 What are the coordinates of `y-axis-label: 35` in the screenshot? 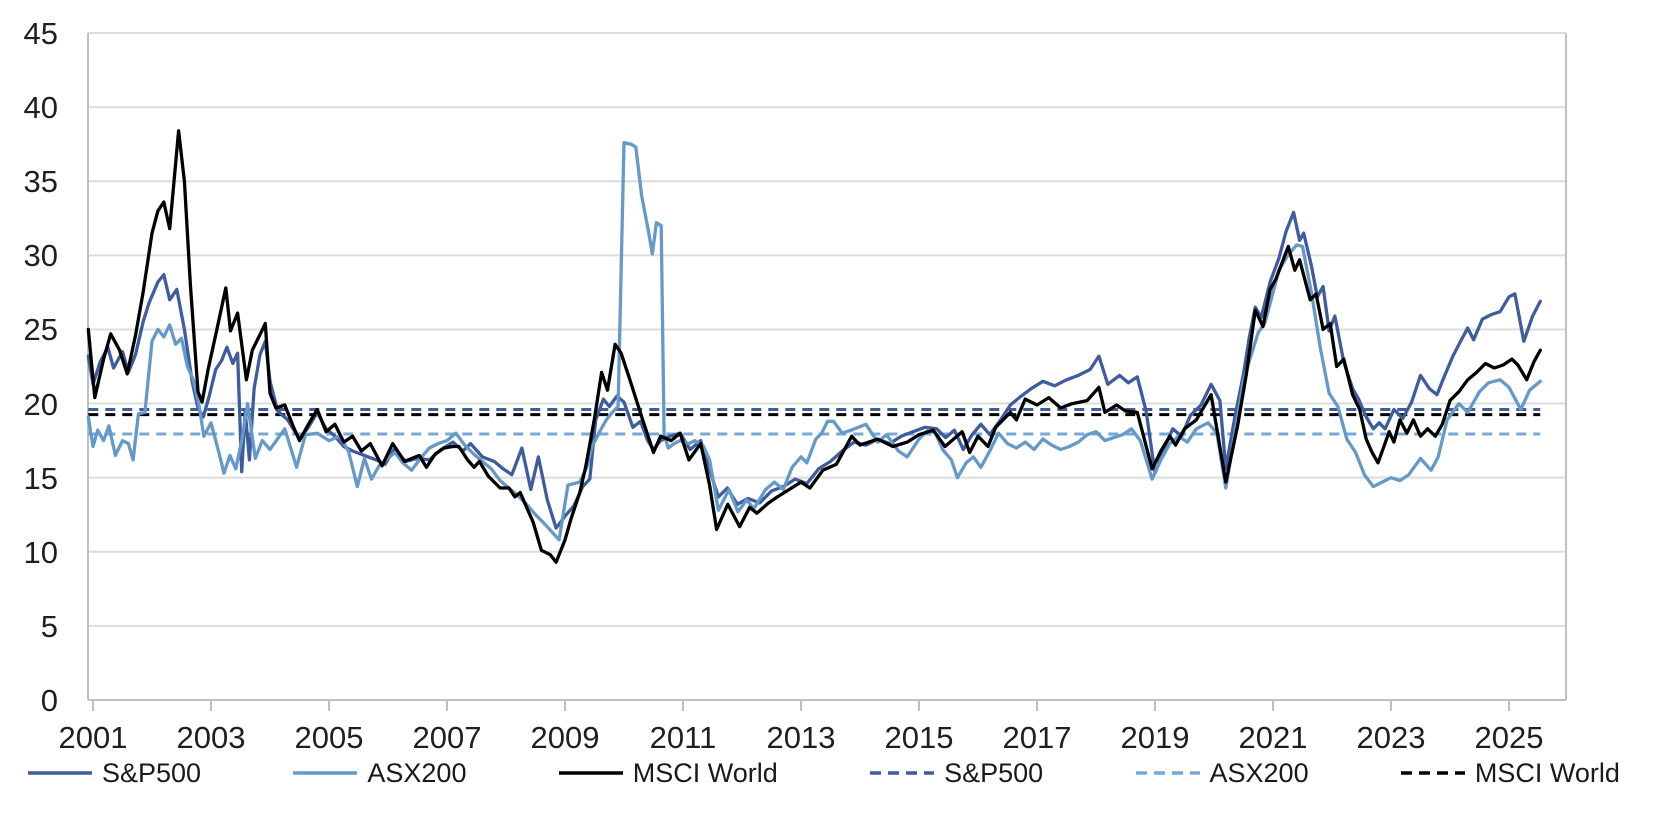 It's located at (40, 182).